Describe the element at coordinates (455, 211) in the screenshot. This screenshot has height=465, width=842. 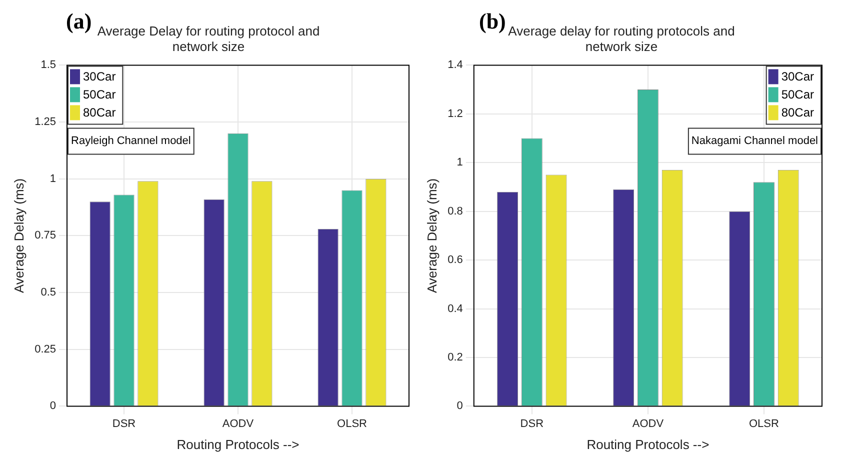
I see `y-tick-label: 0.8` at that location.